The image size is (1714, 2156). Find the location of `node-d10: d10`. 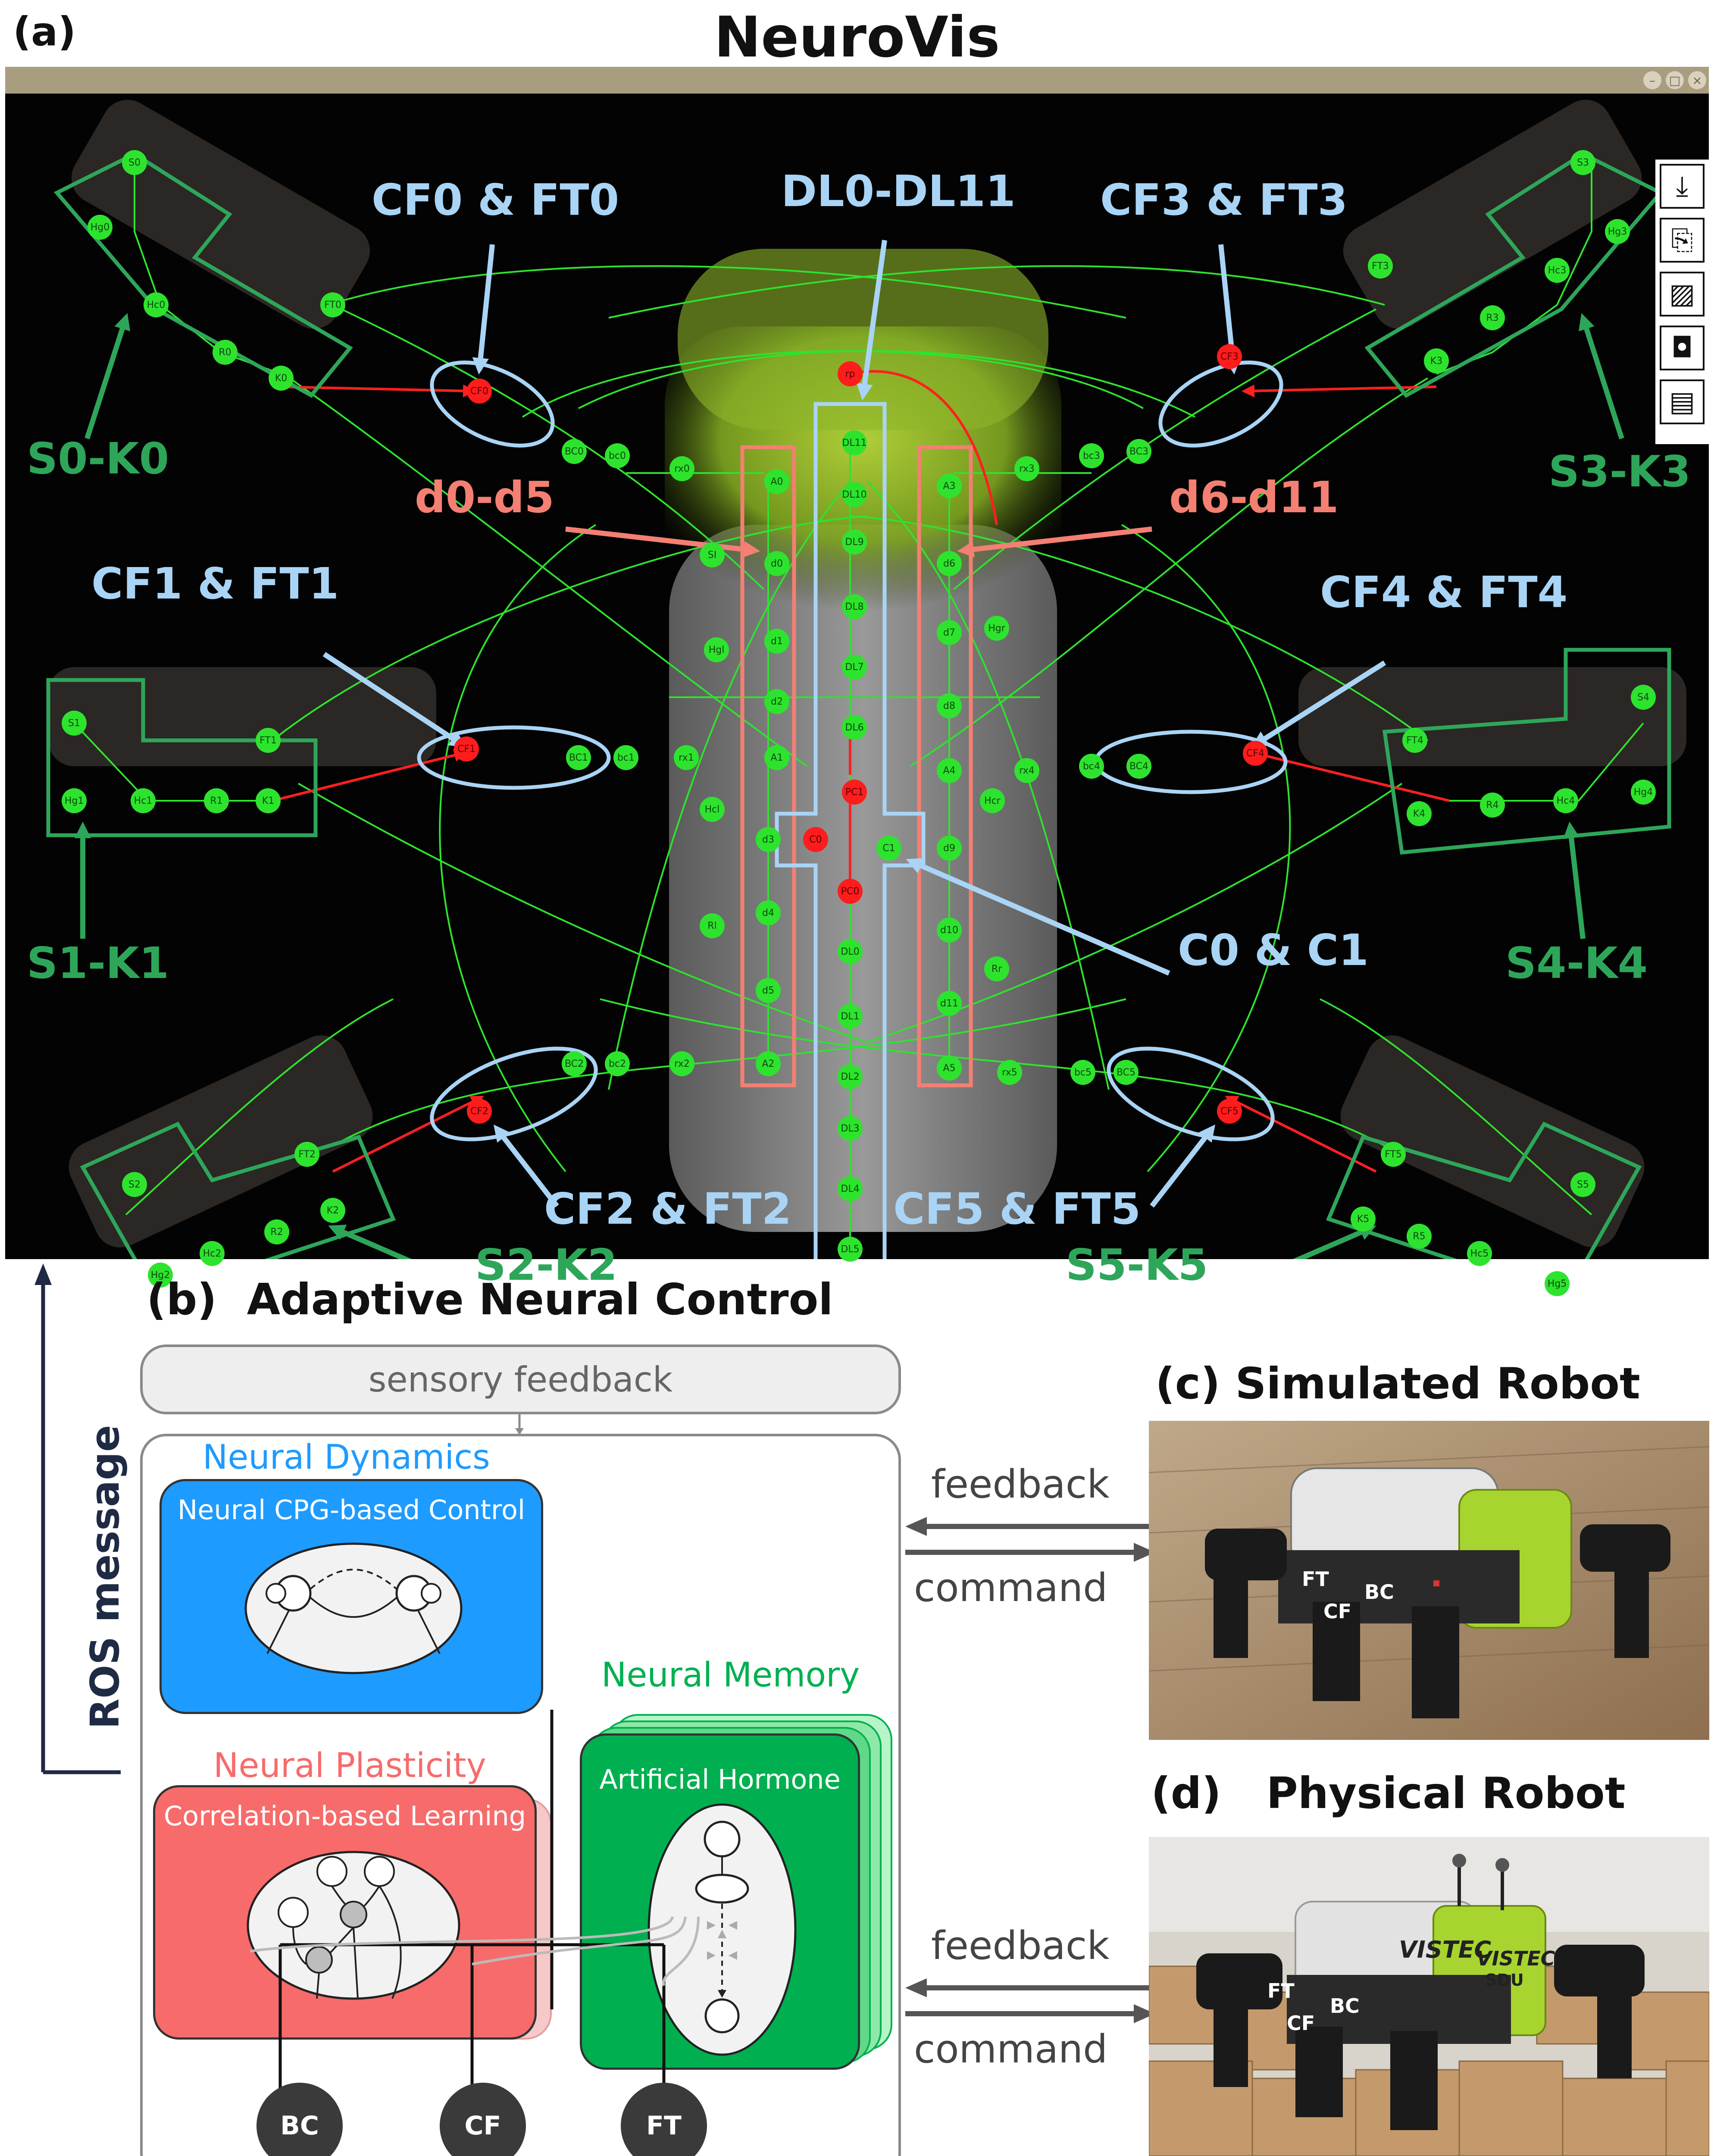

node-d10: d10 is located at coordinates (949, 930).